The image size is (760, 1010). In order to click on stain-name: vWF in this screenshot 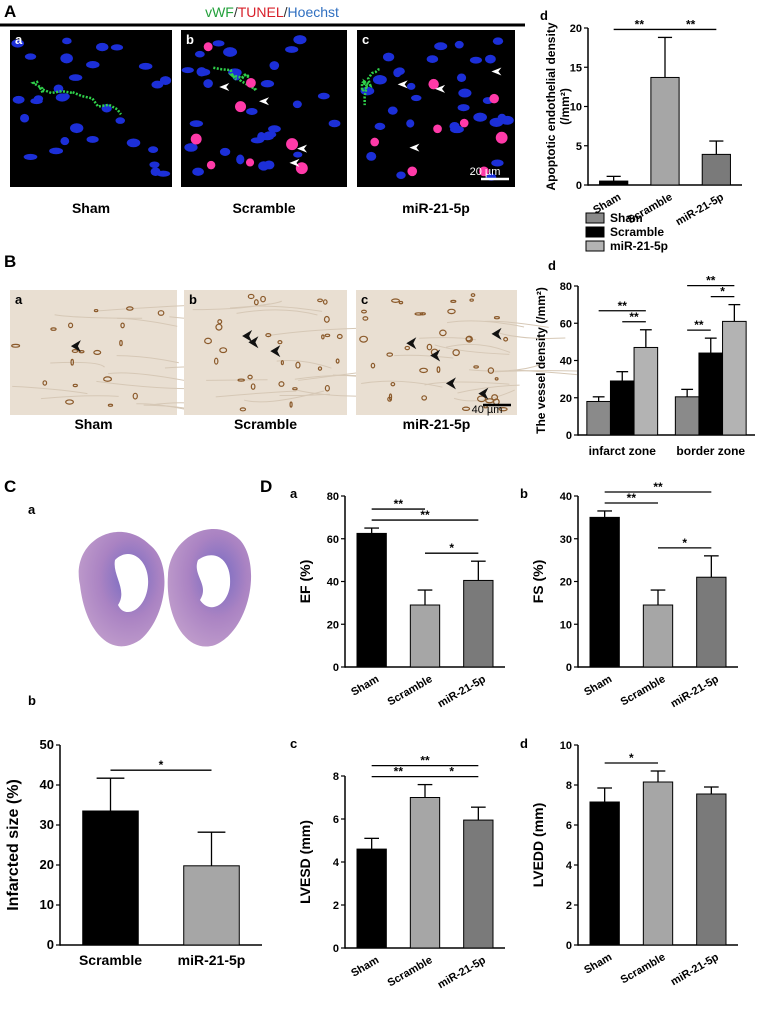, I will do `click(219, 12)`.